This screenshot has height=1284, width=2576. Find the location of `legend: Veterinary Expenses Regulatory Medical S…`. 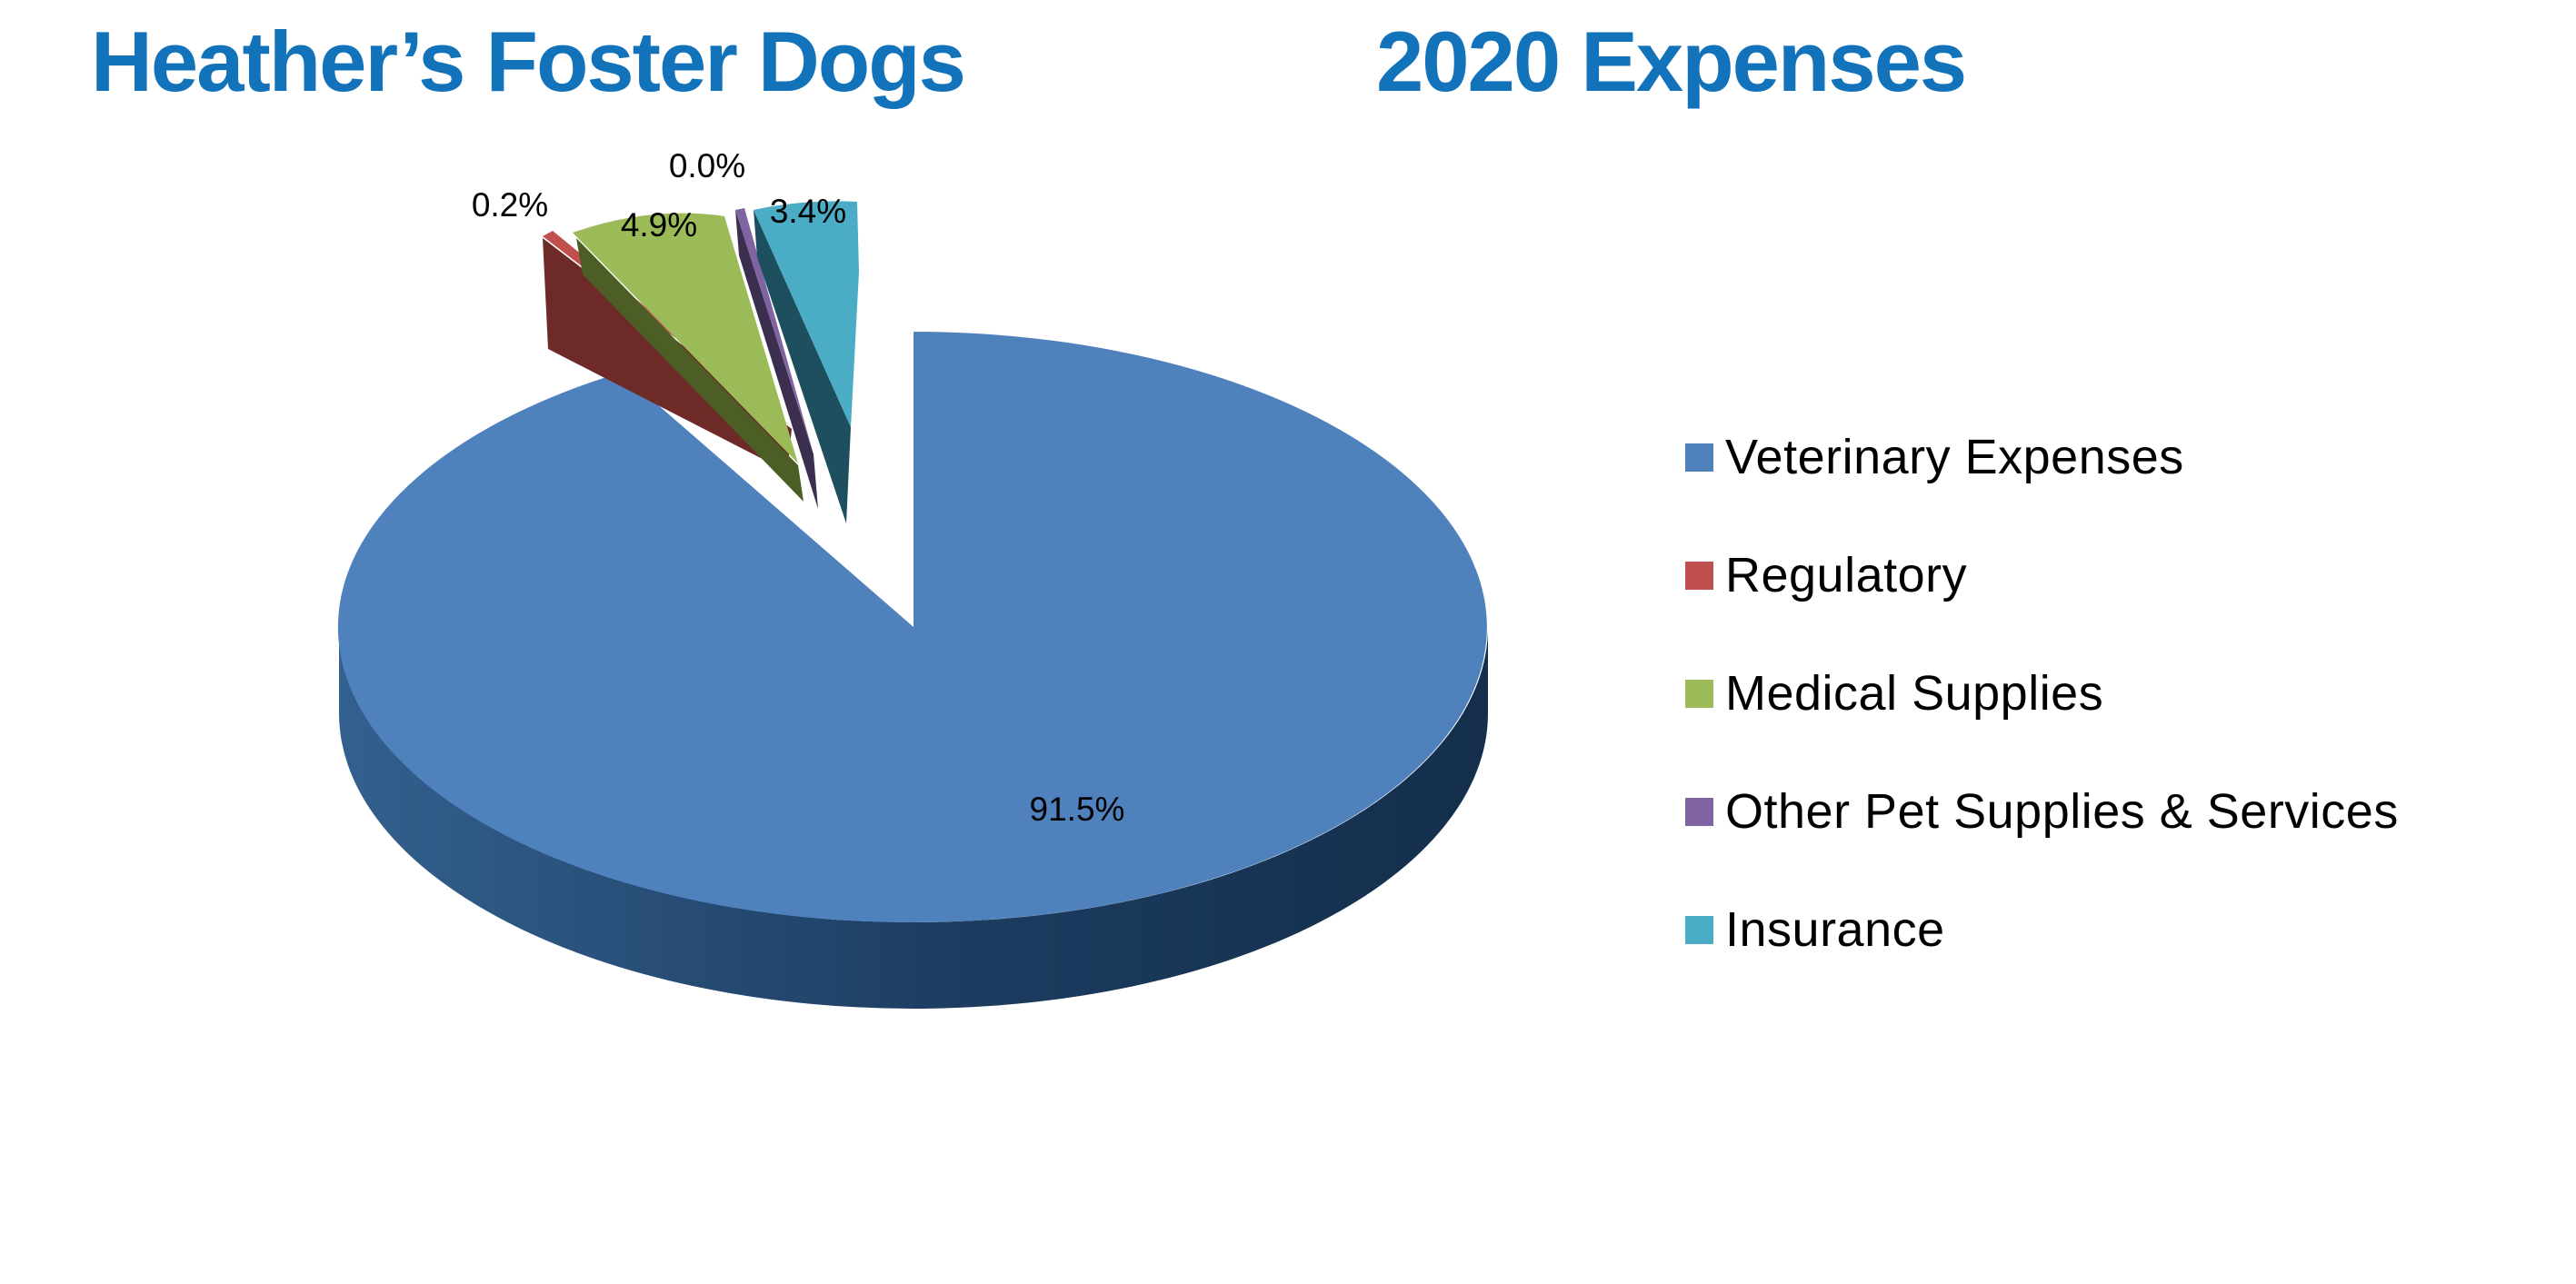

legend: Veterinary Expenses Regulatory Medical S… is located at coordinates (2042, 693).